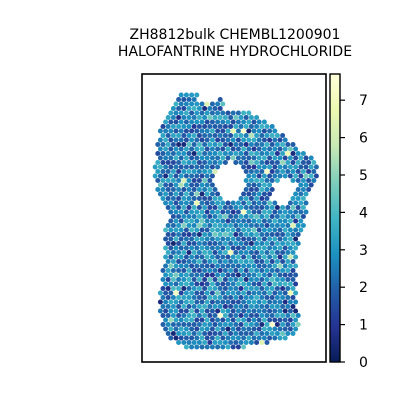  What do you see at coordinates (363, 251) in the screenshot?
I see `colorbar-tick-label: 3` at bounding box center [363, 251].